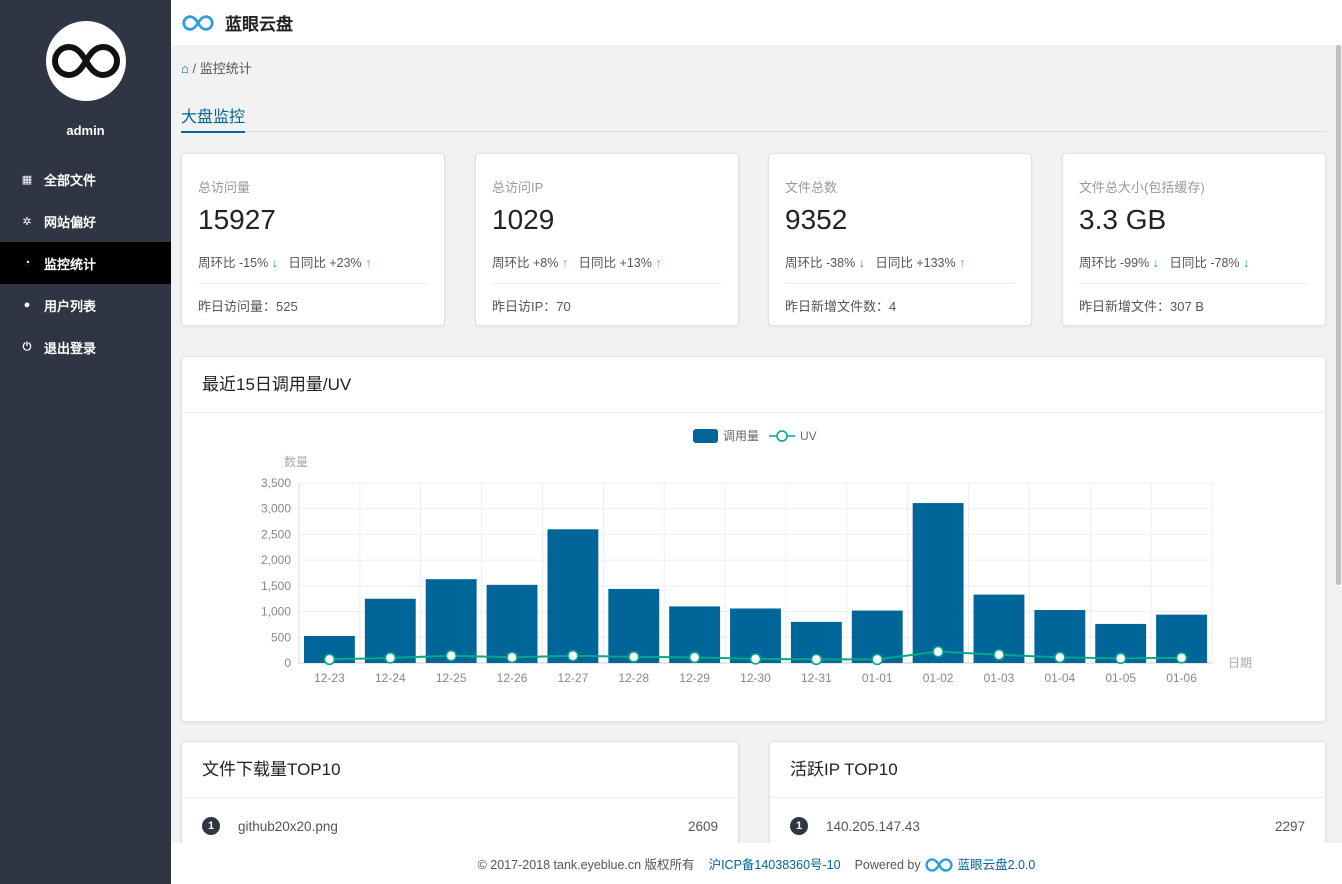 The image size is (1342, 884). Describe the element at coordinates (607, 239) in the screenshot. I see `stat-card: 总访问IP 1029 周环比 +8% ↑ 日同比 +13% ↑ 昨日访IP：70` at that location.